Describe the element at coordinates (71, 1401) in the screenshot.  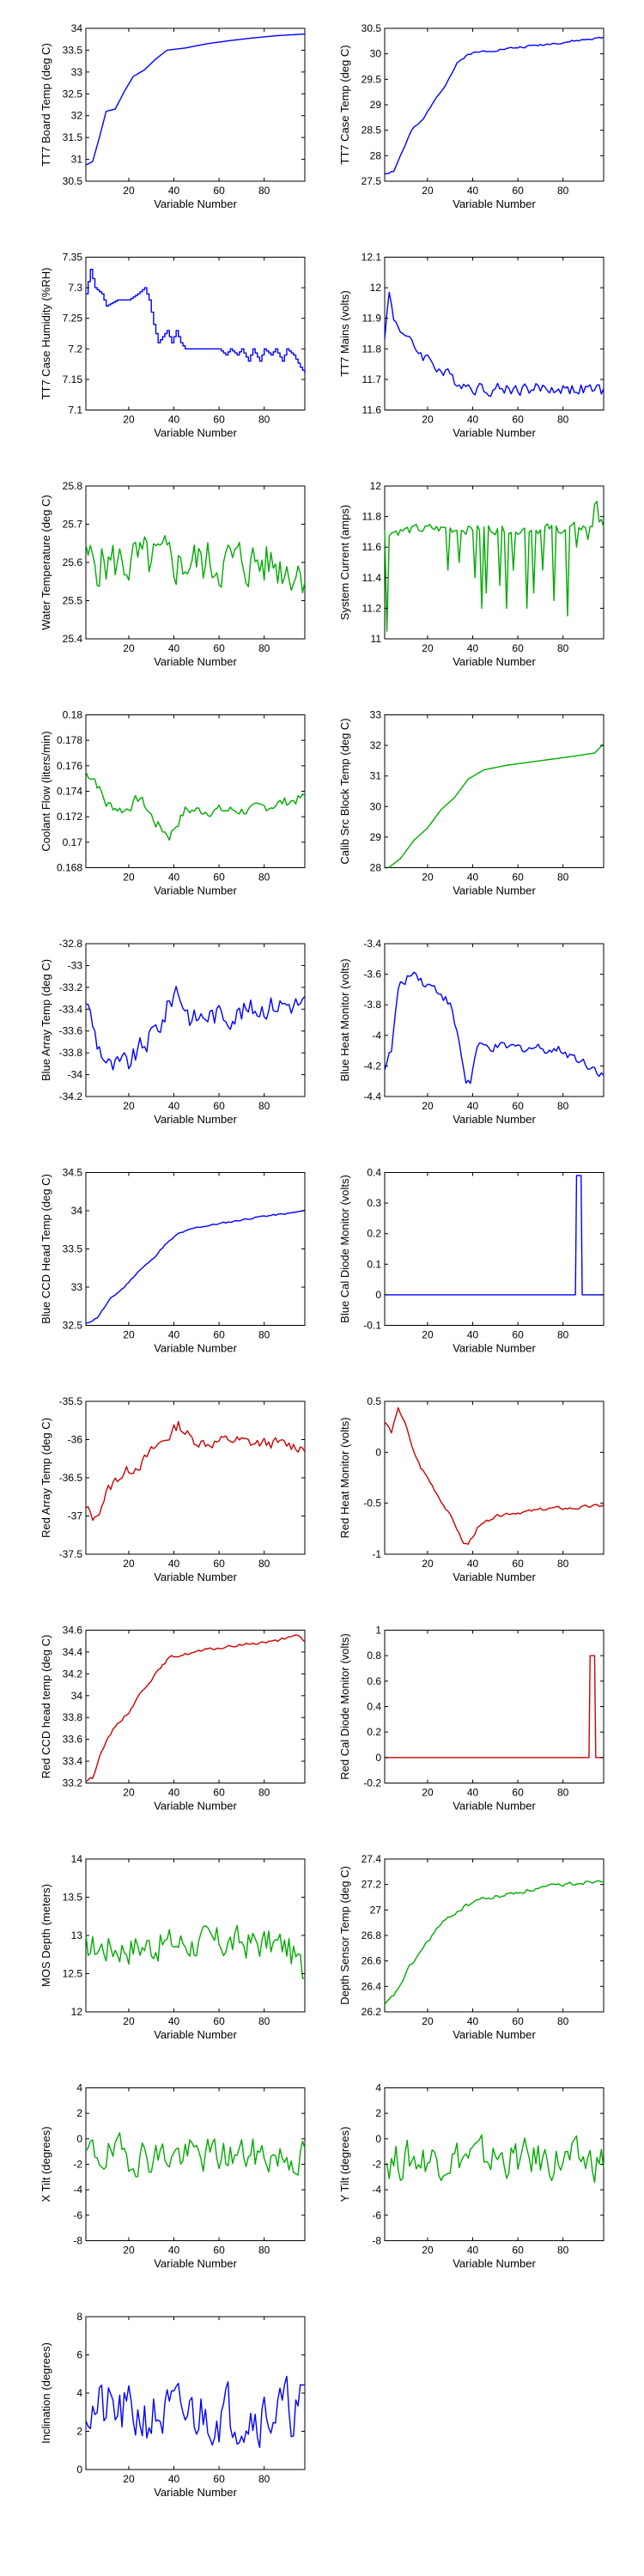
I see `y-tick-label: -35.5` at that location.